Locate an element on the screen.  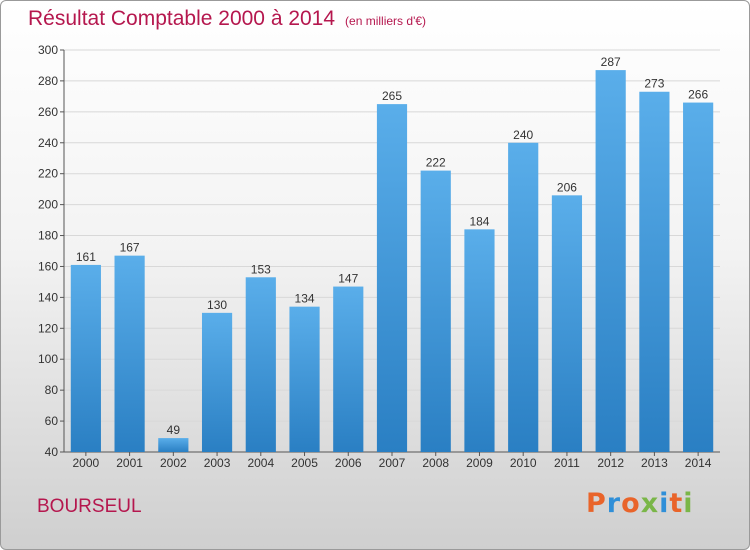
y-tick-label: 80 is located at coordinates (52, 390).